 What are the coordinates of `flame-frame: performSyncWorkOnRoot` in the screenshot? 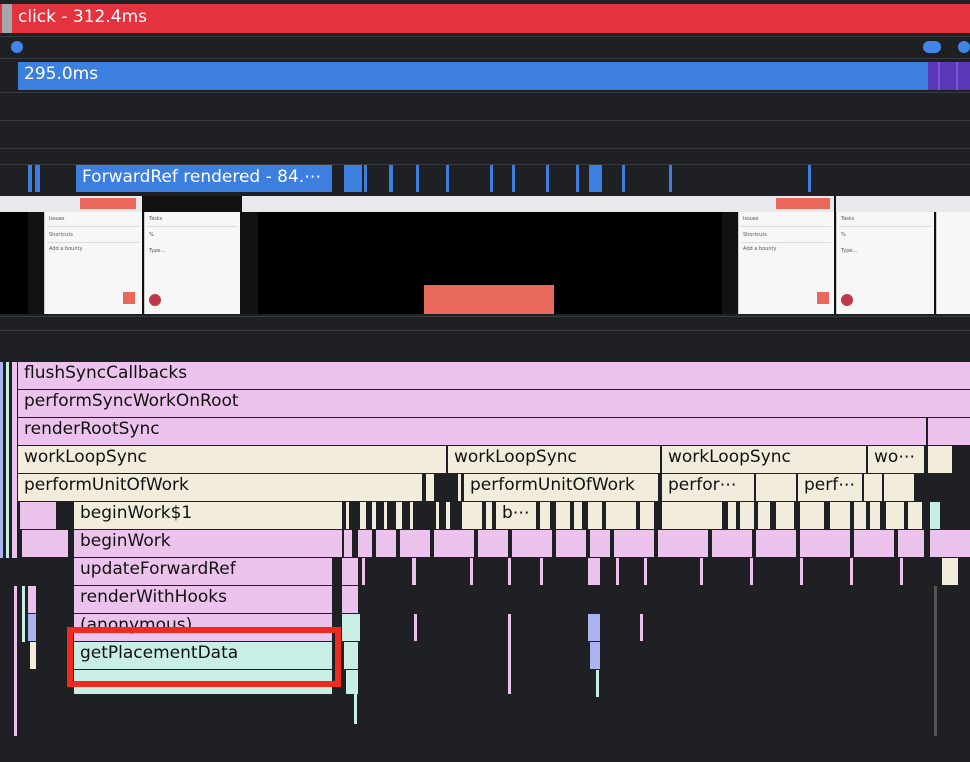 It's located at (494, 403).